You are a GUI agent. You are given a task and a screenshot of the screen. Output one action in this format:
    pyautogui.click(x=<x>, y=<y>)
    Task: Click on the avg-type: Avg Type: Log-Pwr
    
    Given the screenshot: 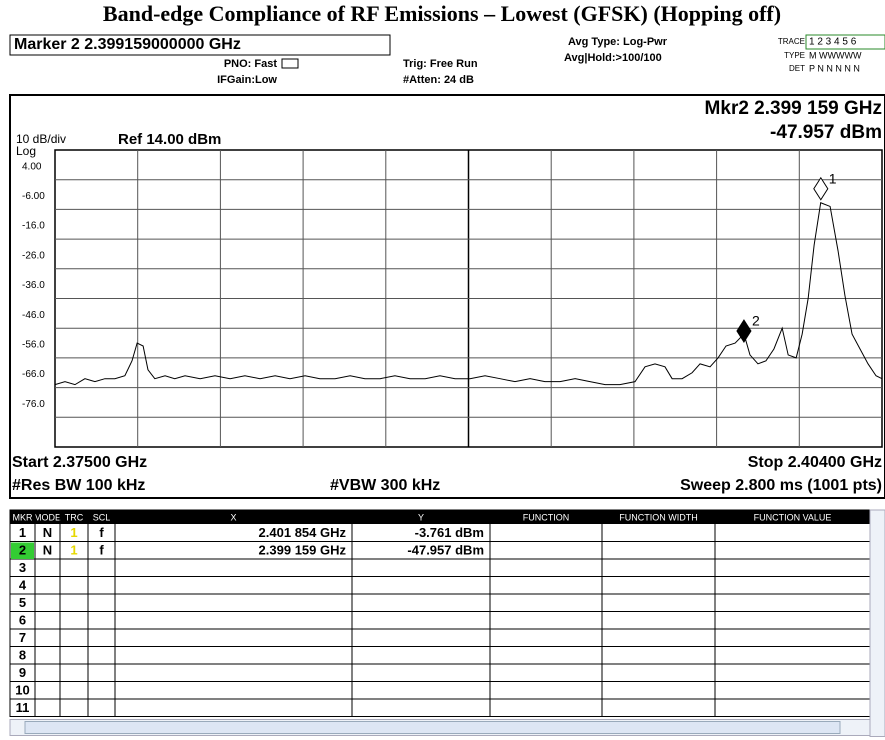 What is the action you would take?
    pyautogui.click(x=618, y=42)
    